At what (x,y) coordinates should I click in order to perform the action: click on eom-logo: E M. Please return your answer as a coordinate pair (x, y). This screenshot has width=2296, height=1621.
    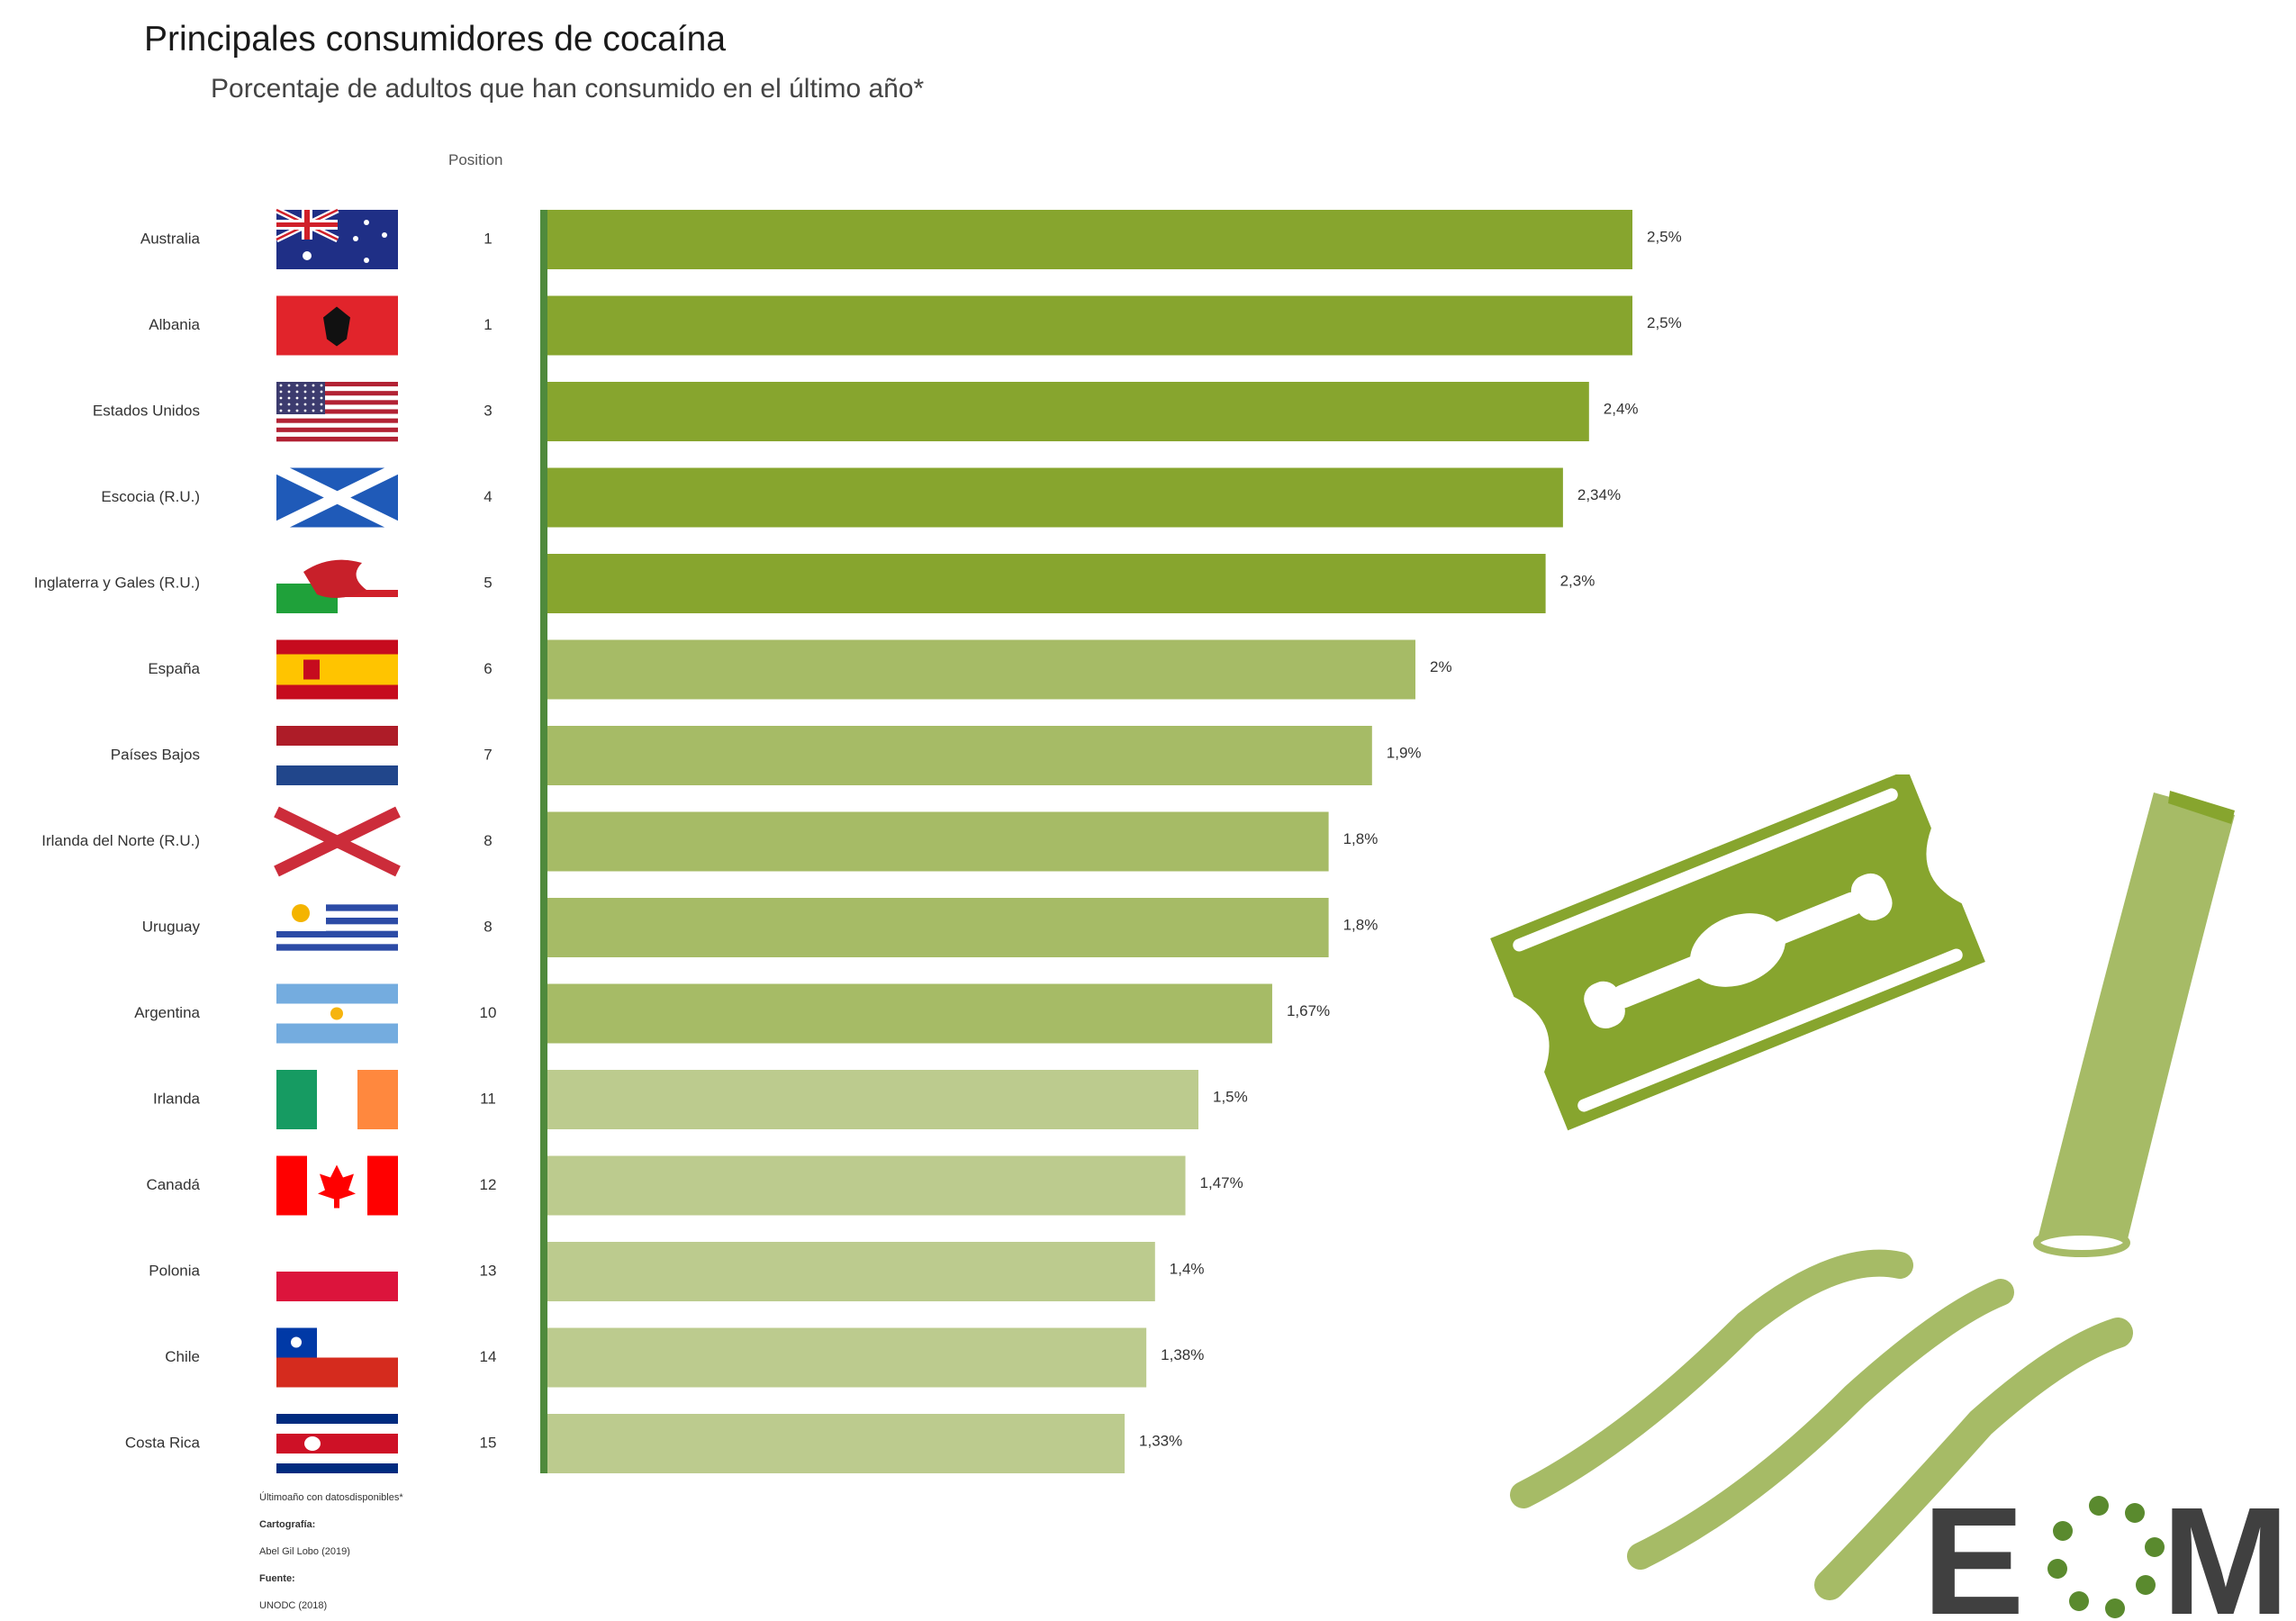
    Looking at the image, I should click on (2102, 1553).